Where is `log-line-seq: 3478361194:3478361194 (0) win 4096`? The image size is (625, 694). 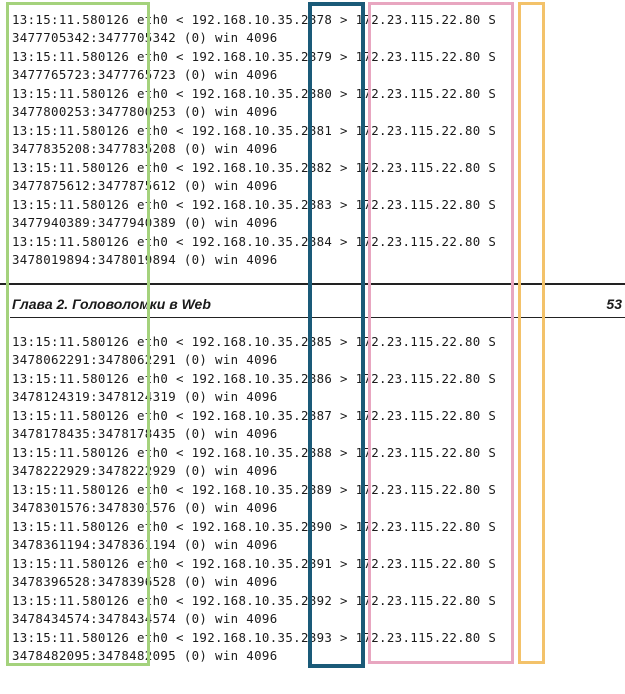
log-line-seq: 3478361194:3478361194 (0) win 4096 is located at coordinates (145, 544).